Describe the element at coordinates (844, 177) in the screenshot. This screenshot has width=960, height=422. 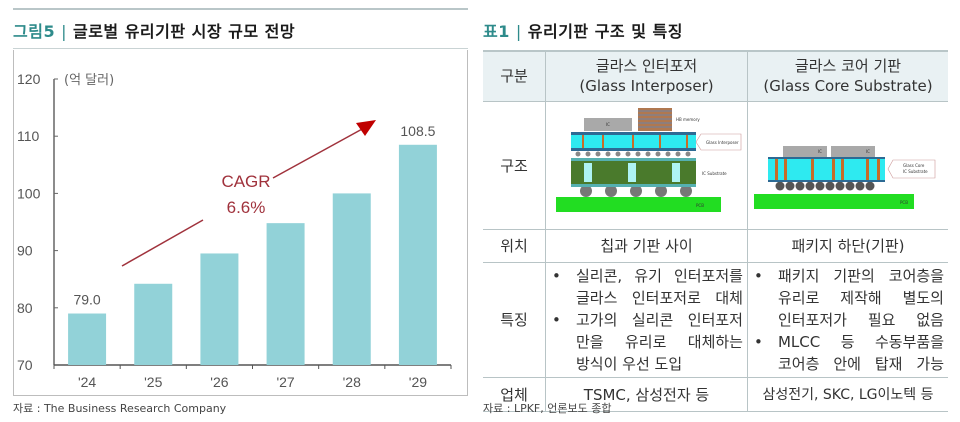
I see `glass-core-diagram: PCB Glass Core IC Substrate IC` at that location.